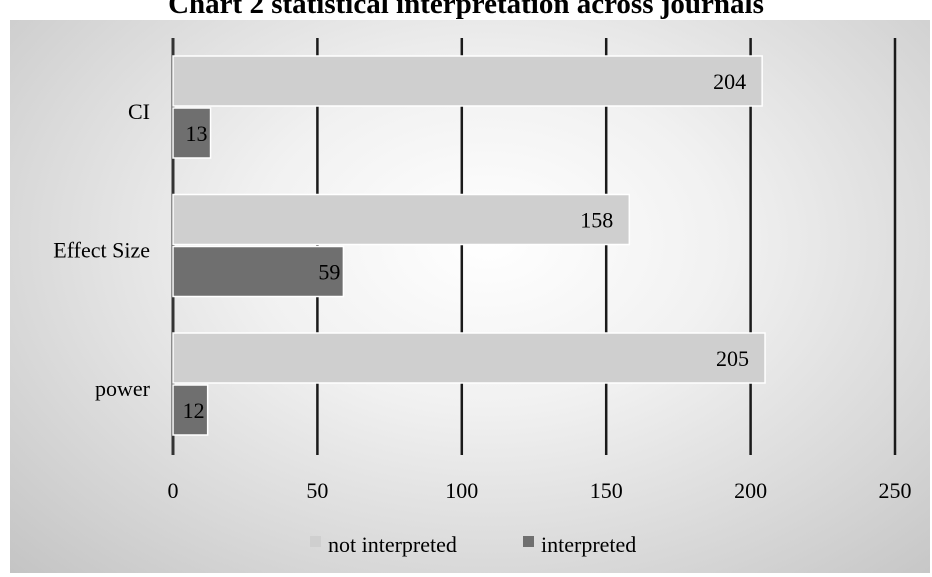 Image resolution: width=932 pixels, height=577 pixels. What do you see at coordinates (173, 490) in the screenshot?
I see `x-tick-label: 0` at bounding box center [173, 490].